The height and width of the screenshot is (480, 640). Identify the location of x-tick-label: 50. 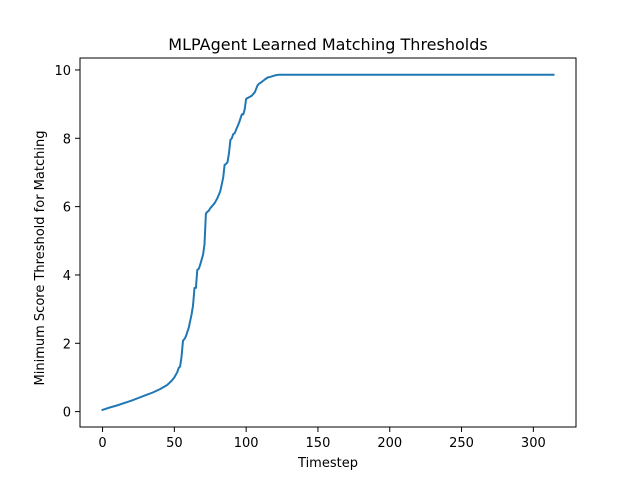
(174, 443).